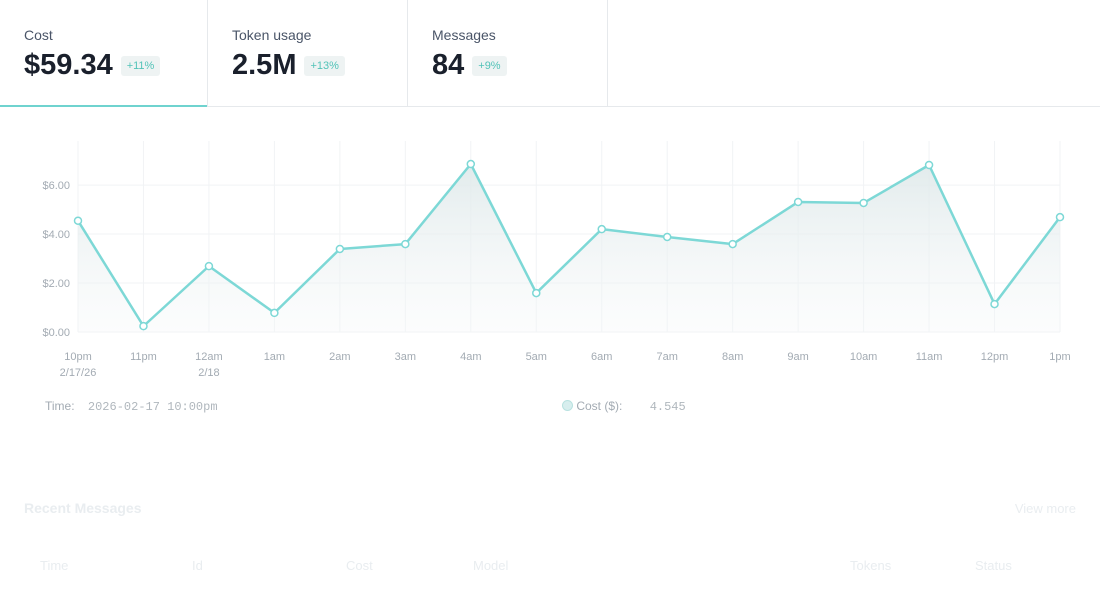  Describe the element at coordinates (864, 357) in the screenshot. I see `x-tick-label: 10am` at that location.